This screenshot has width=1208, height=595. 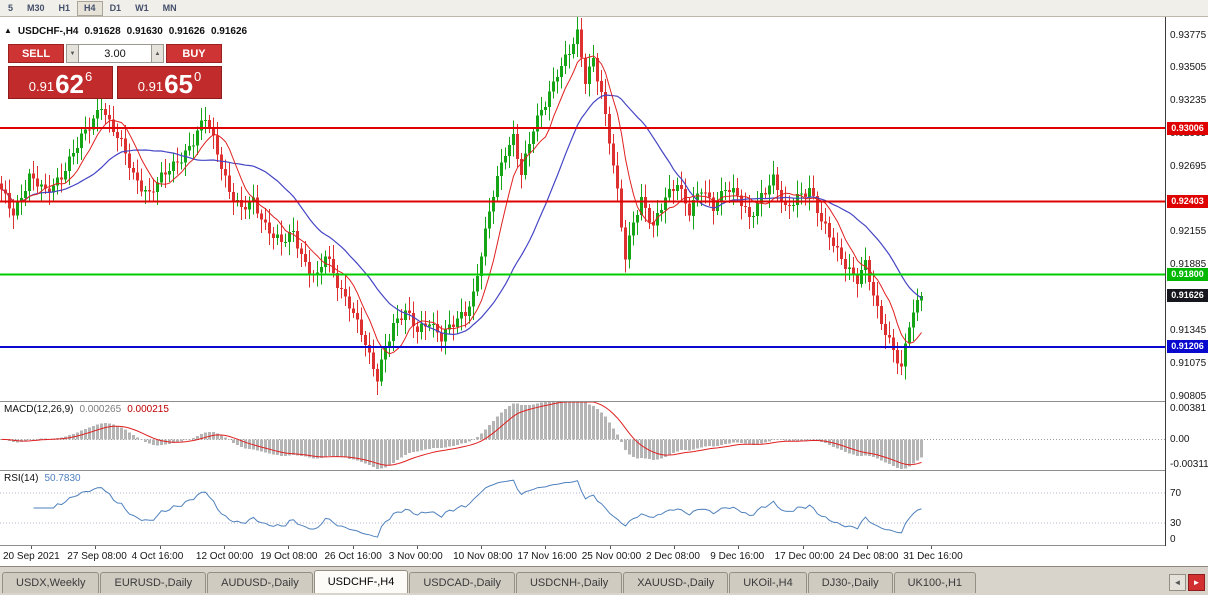 I want to click on price-tick-label: 0.92155, so click(x=1188, y=232).